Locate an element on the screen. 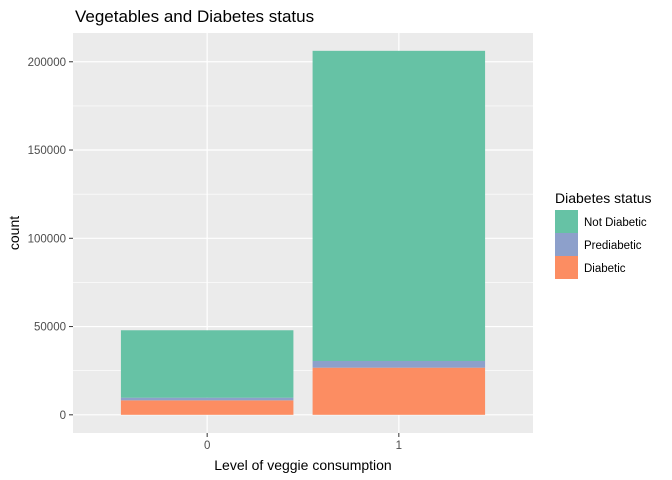  x-tick-label: 1 is located at coordinates (399, 446).